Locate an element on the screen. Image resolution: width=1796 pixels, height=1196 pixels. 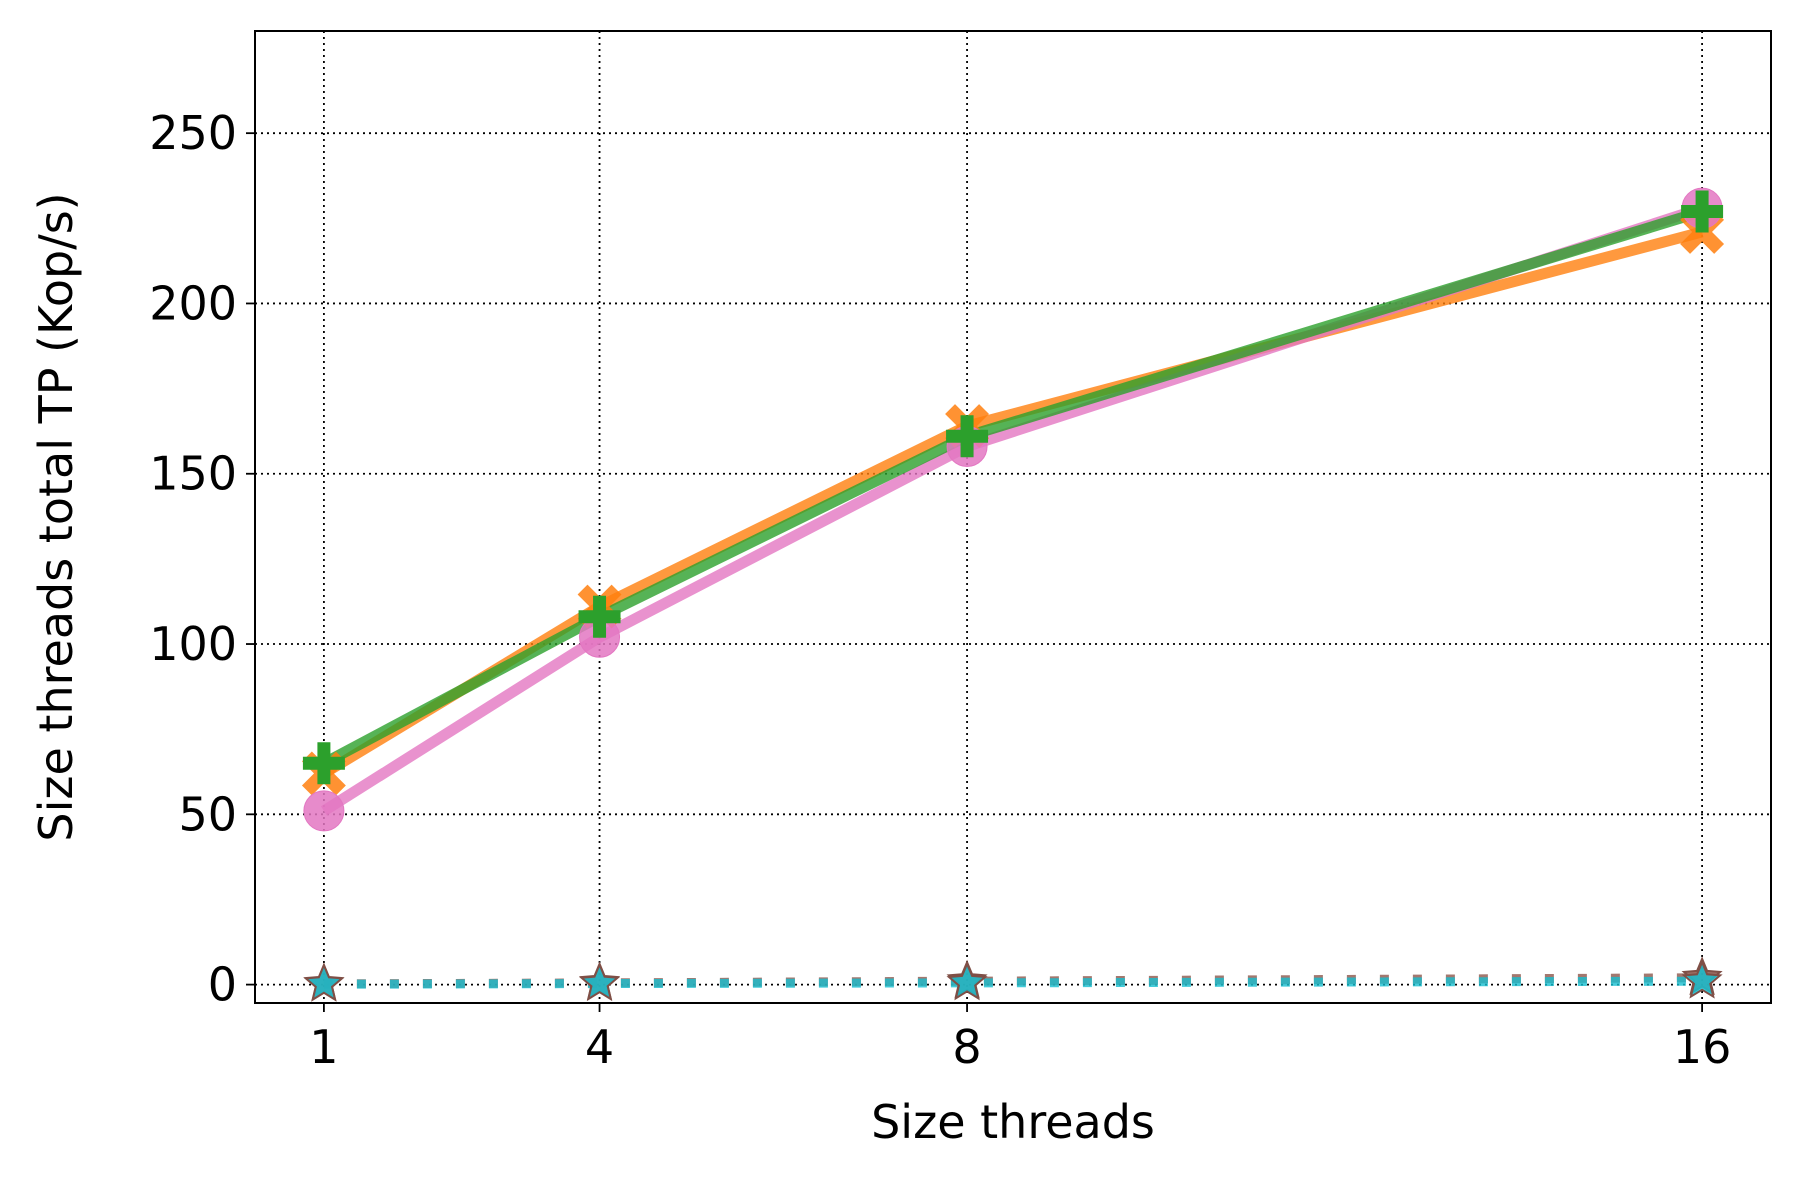
y-tick-label: 200 is located at coordinates (193, 303).